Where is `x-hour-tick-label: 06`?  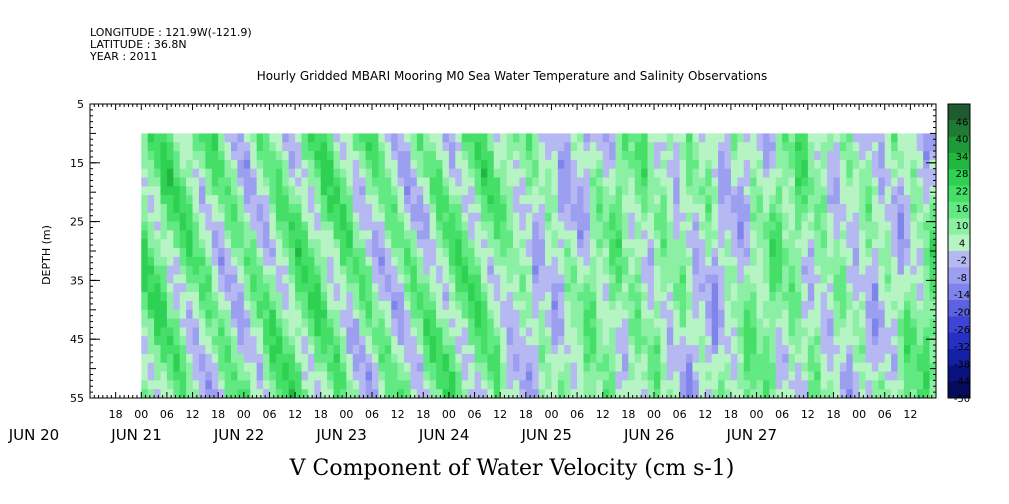 x-hour-tick-label: 06 is located at coordinates (372, 414).